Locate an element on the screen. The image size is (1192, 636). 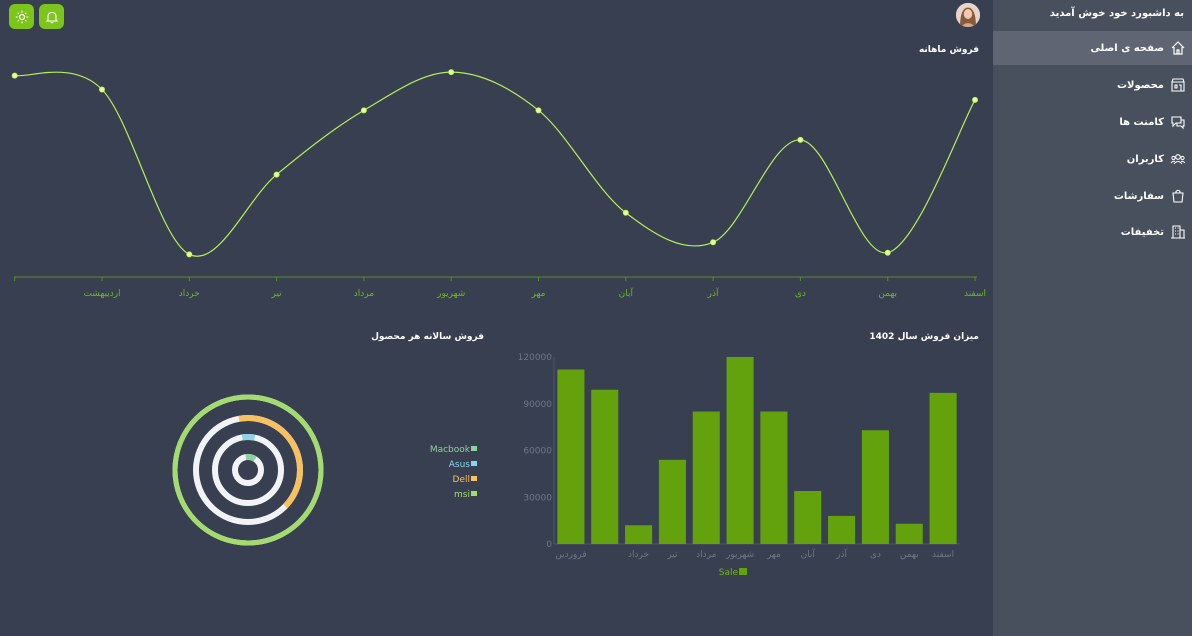
legend-label: msi is located at coordinates (462, 495).